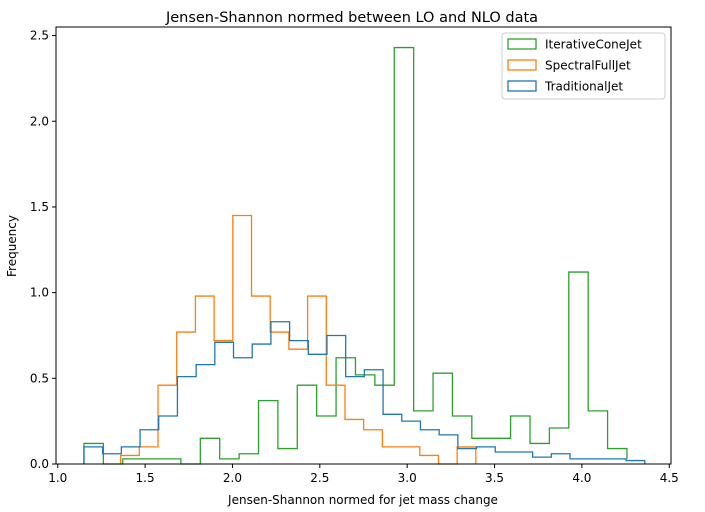  Describe the element at coordinates (232, 478) in the screenshot. I see `x-tick-label: 2.0` at that location.